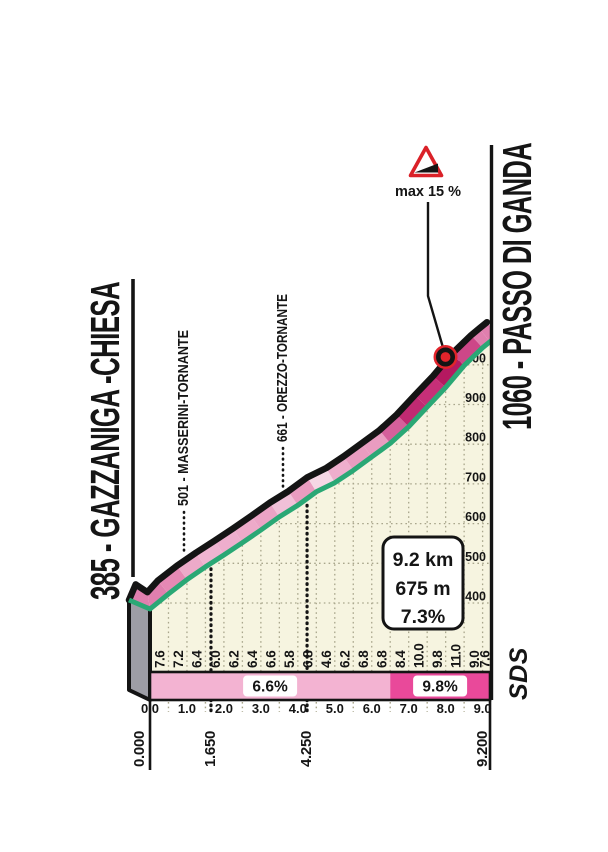 This screenshot has width=608, height=852. What do you see at coordinates (271, 659) in the screenshot?
I see `grade-number: 6.6` at bounding box center [271, 659].